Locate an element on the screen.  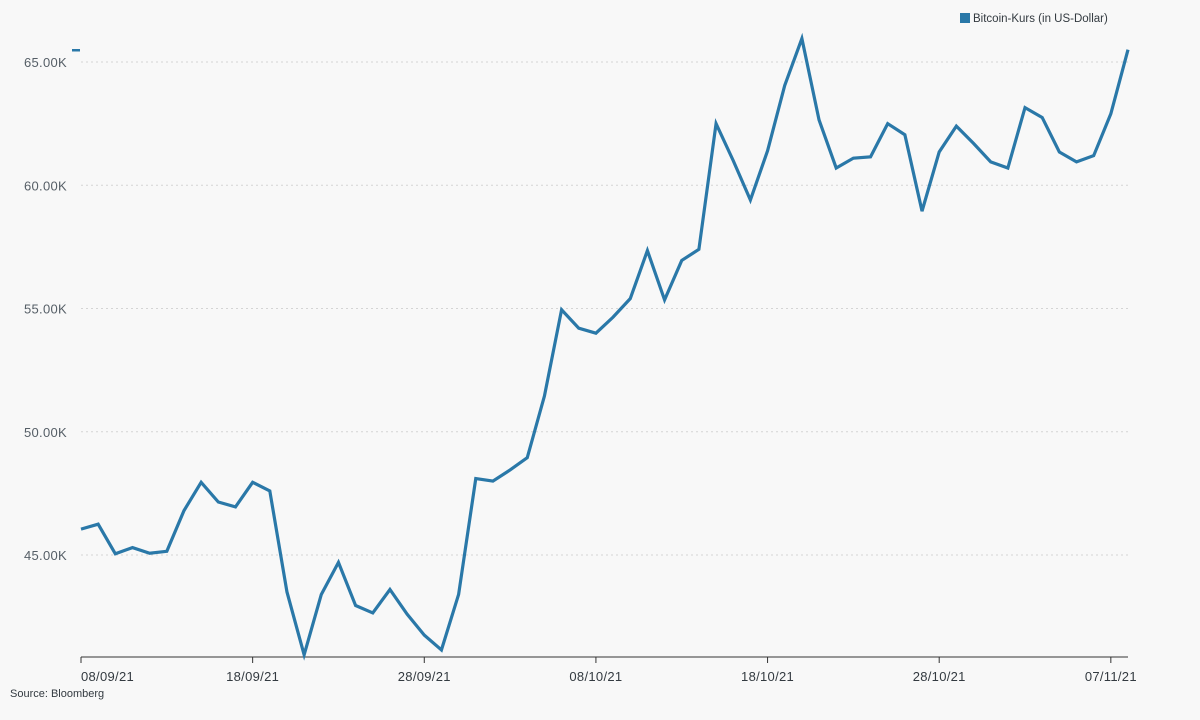
source-note: Source: Bloomberg is located at coordinates (57, 694).